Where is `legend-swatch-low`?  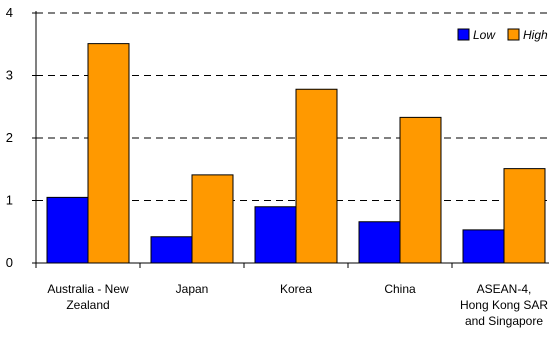
legend-swatch-low is located at coordinates (463, 34).